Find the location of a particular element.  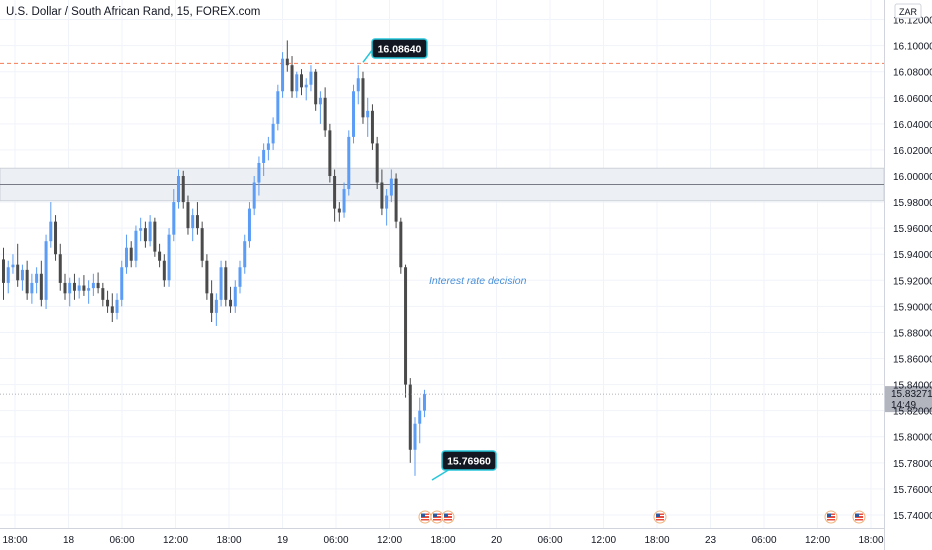

x-tick-label: 19 is located at coordinates (283, 540).